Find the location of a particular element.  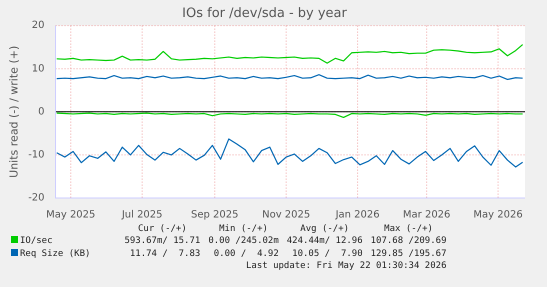

y-tick-label: 20 is located at coordinates (38, 26).